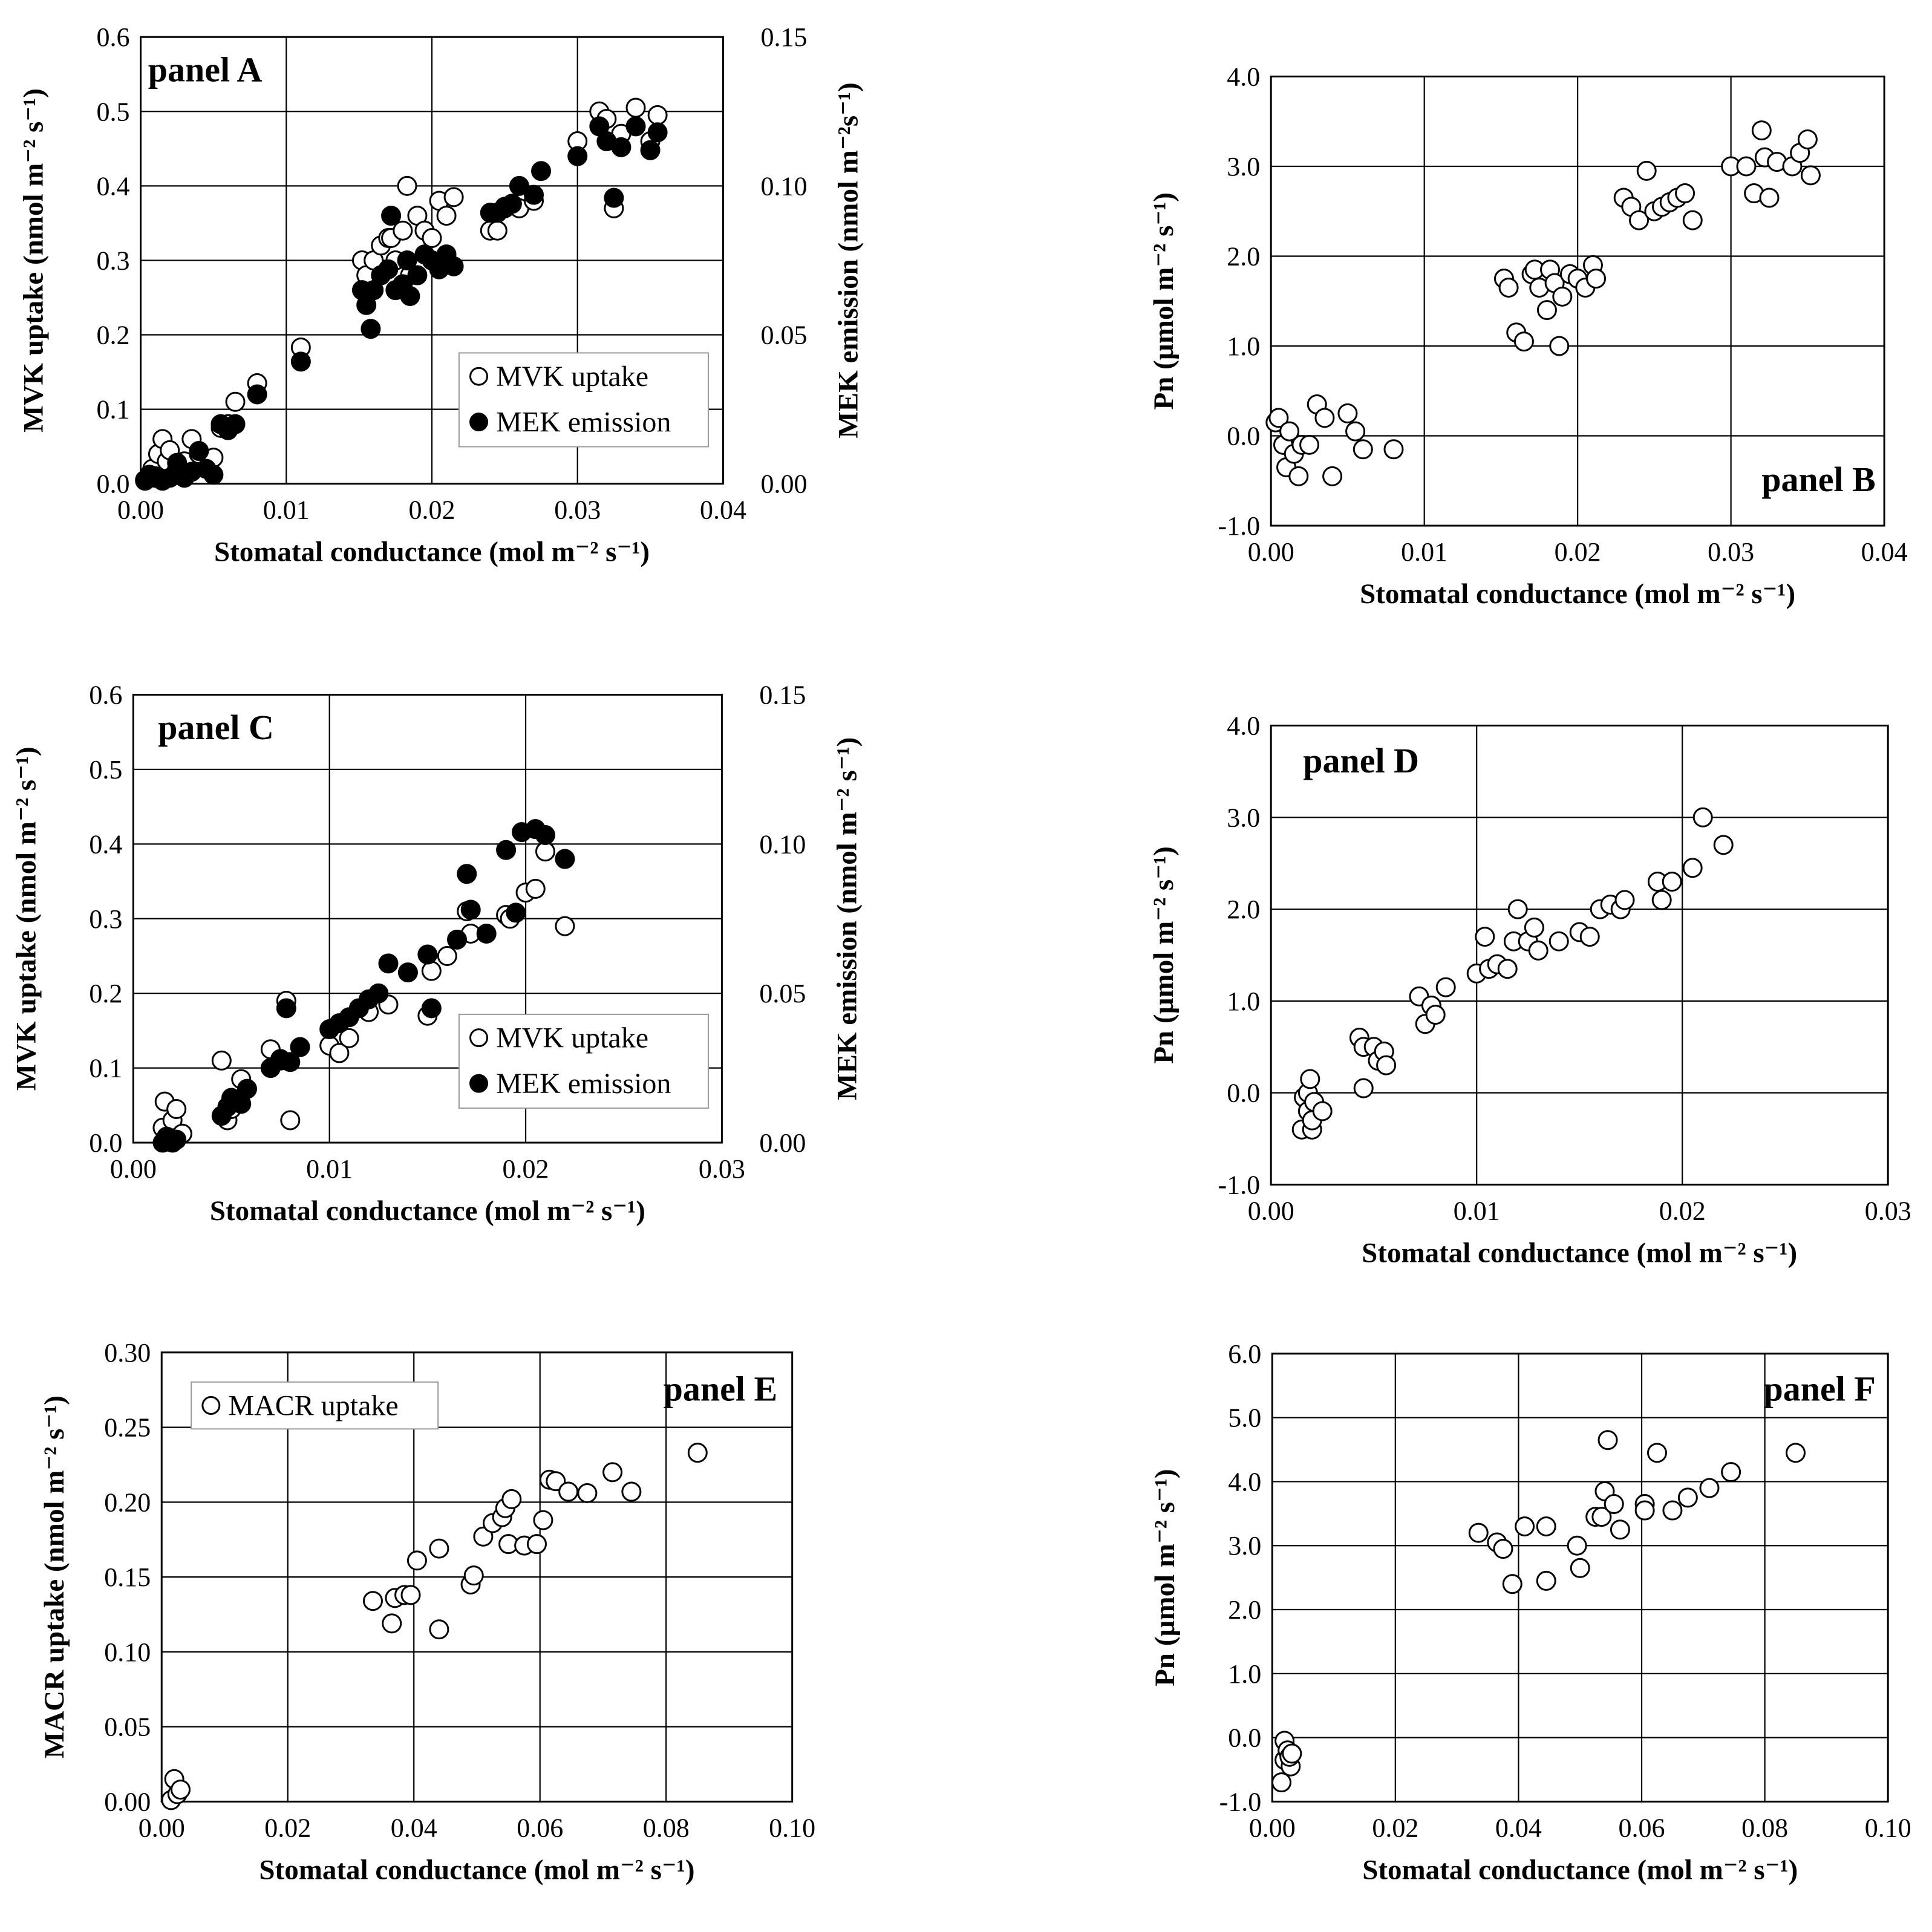 The height and width of the screenshot is (1932, 1932). What do you see at coordinates (577, 510) in the screenshot?
I see `x-tick-label: 0.03` at bounding box center [577, 510].